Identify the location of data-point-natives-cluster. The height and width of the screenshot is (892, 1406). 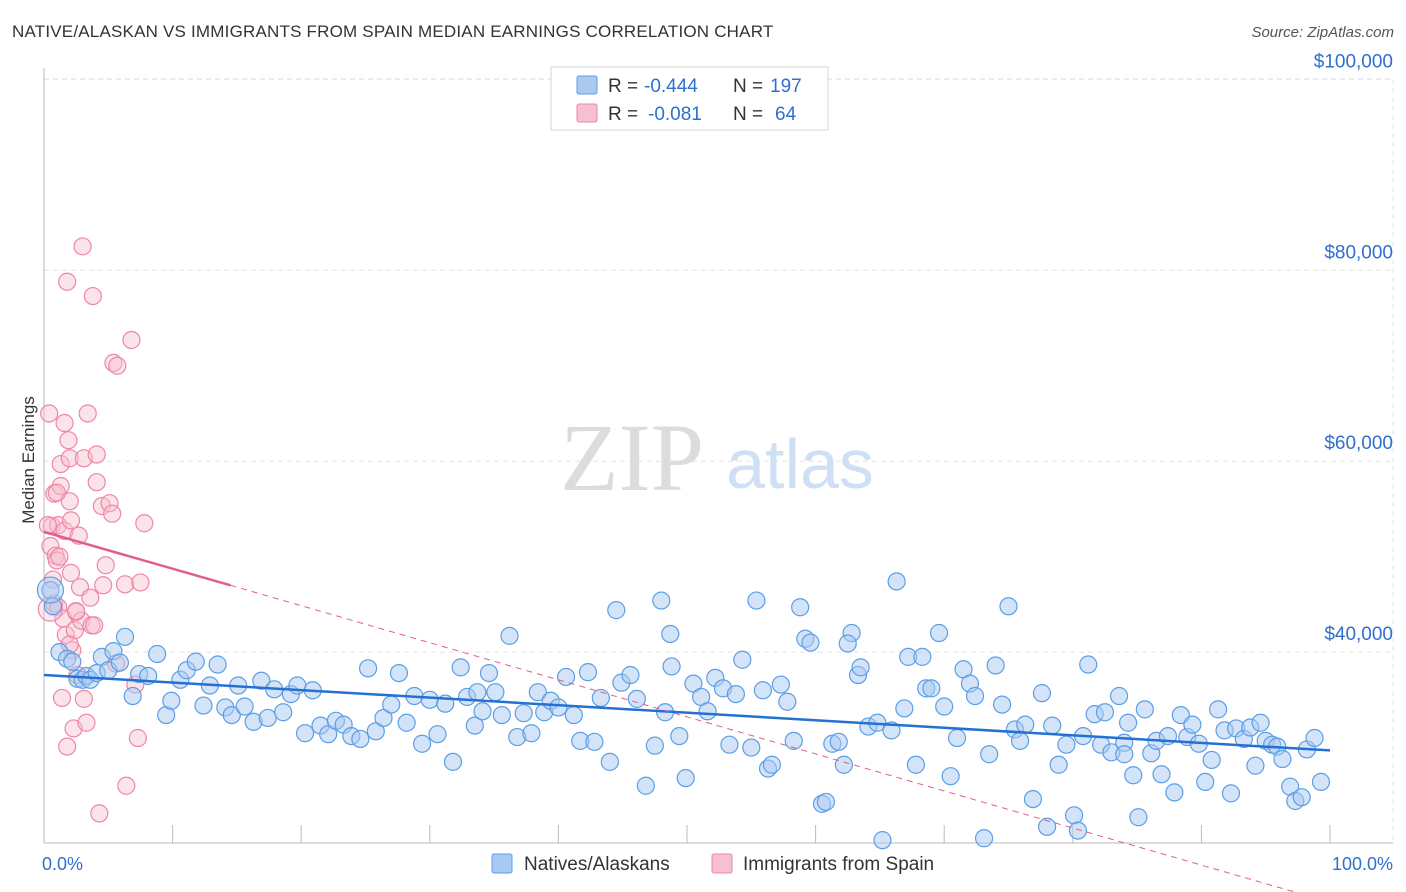
(50, 590).